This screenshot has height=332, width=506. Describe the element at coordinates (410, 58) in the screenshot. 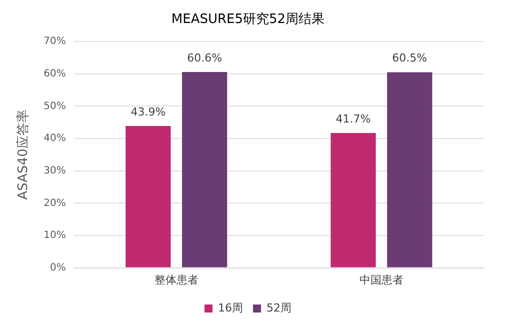

I see `data-label: 60.5%` at that location.